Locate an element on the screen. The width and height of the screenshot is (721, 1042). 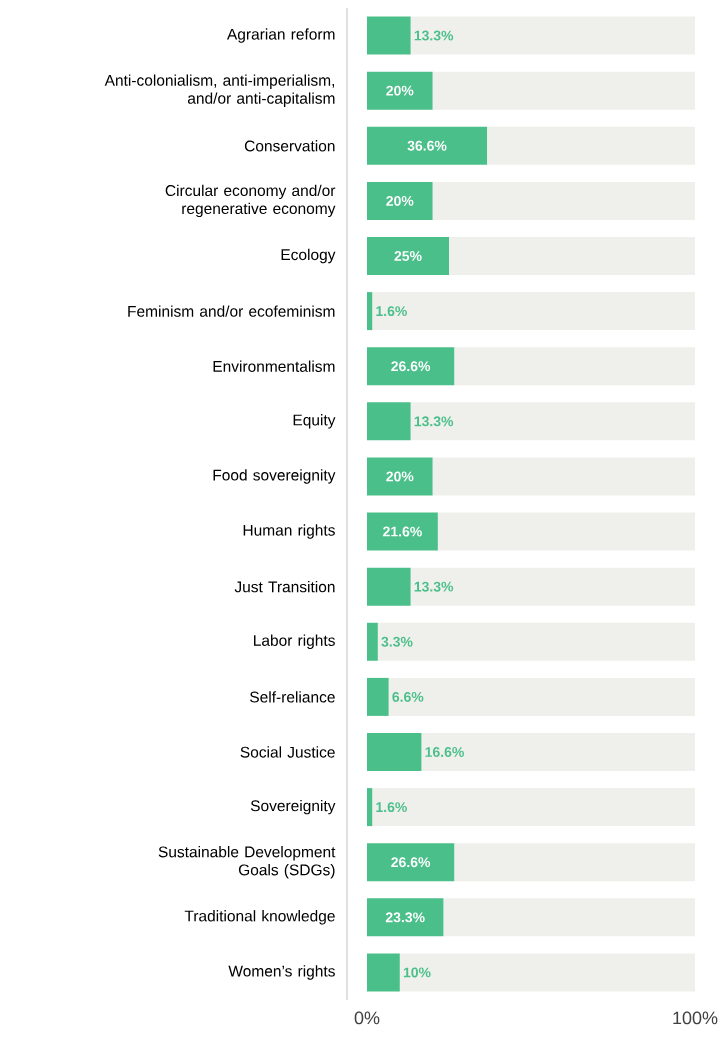
y-tick-label: Environmentalism is located at coordinates (274, 366).